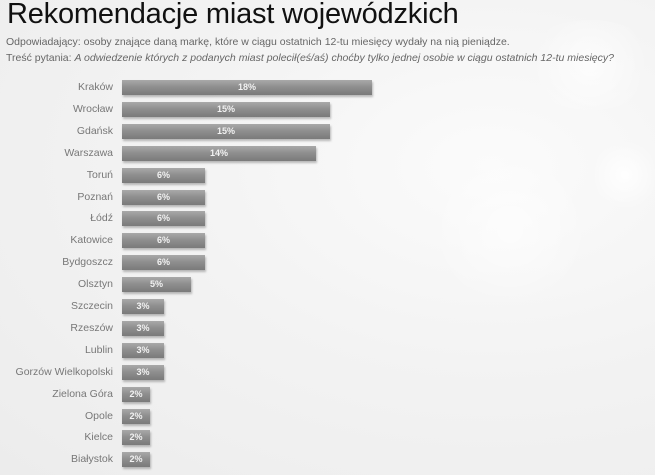 The image size is (655, 475). I want to click on category-label: Wrocław, so click(92, 109).